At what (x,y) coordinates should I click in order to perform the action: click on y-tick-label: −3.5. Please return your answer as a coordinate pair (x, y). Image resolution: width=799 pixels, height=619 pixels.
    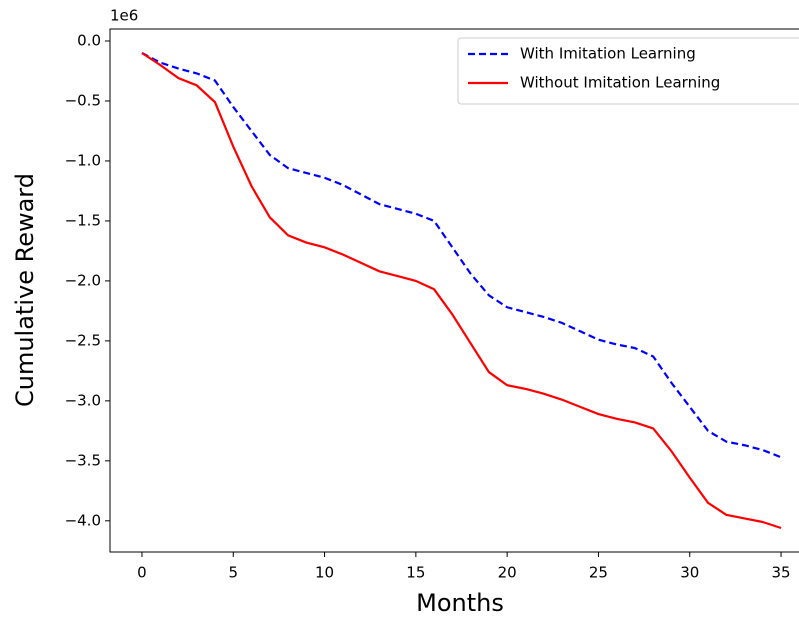
    Looking at the image, I should click on (83, 460).